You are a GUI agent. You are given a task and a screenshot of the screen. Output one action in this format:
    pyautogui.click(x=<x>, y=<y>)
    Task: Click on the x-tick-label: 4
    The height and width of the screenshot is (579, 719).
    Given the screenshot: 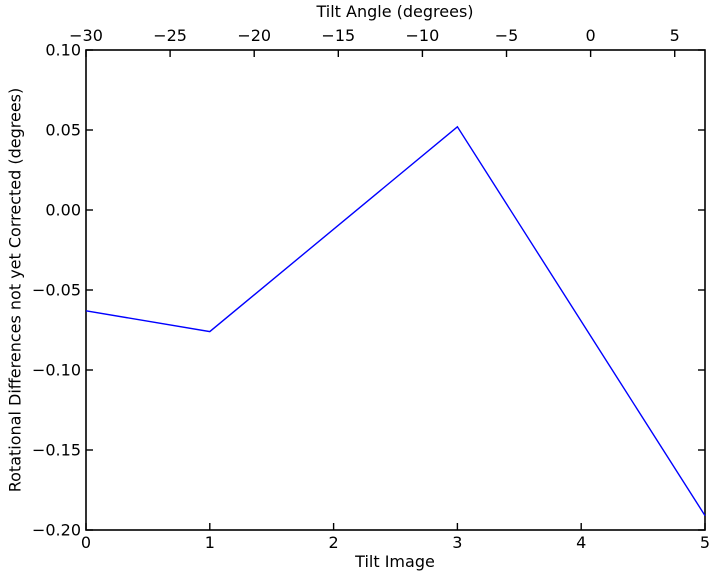 What is the action you would take?
    pyautogui.click(x=581, y=542)
    